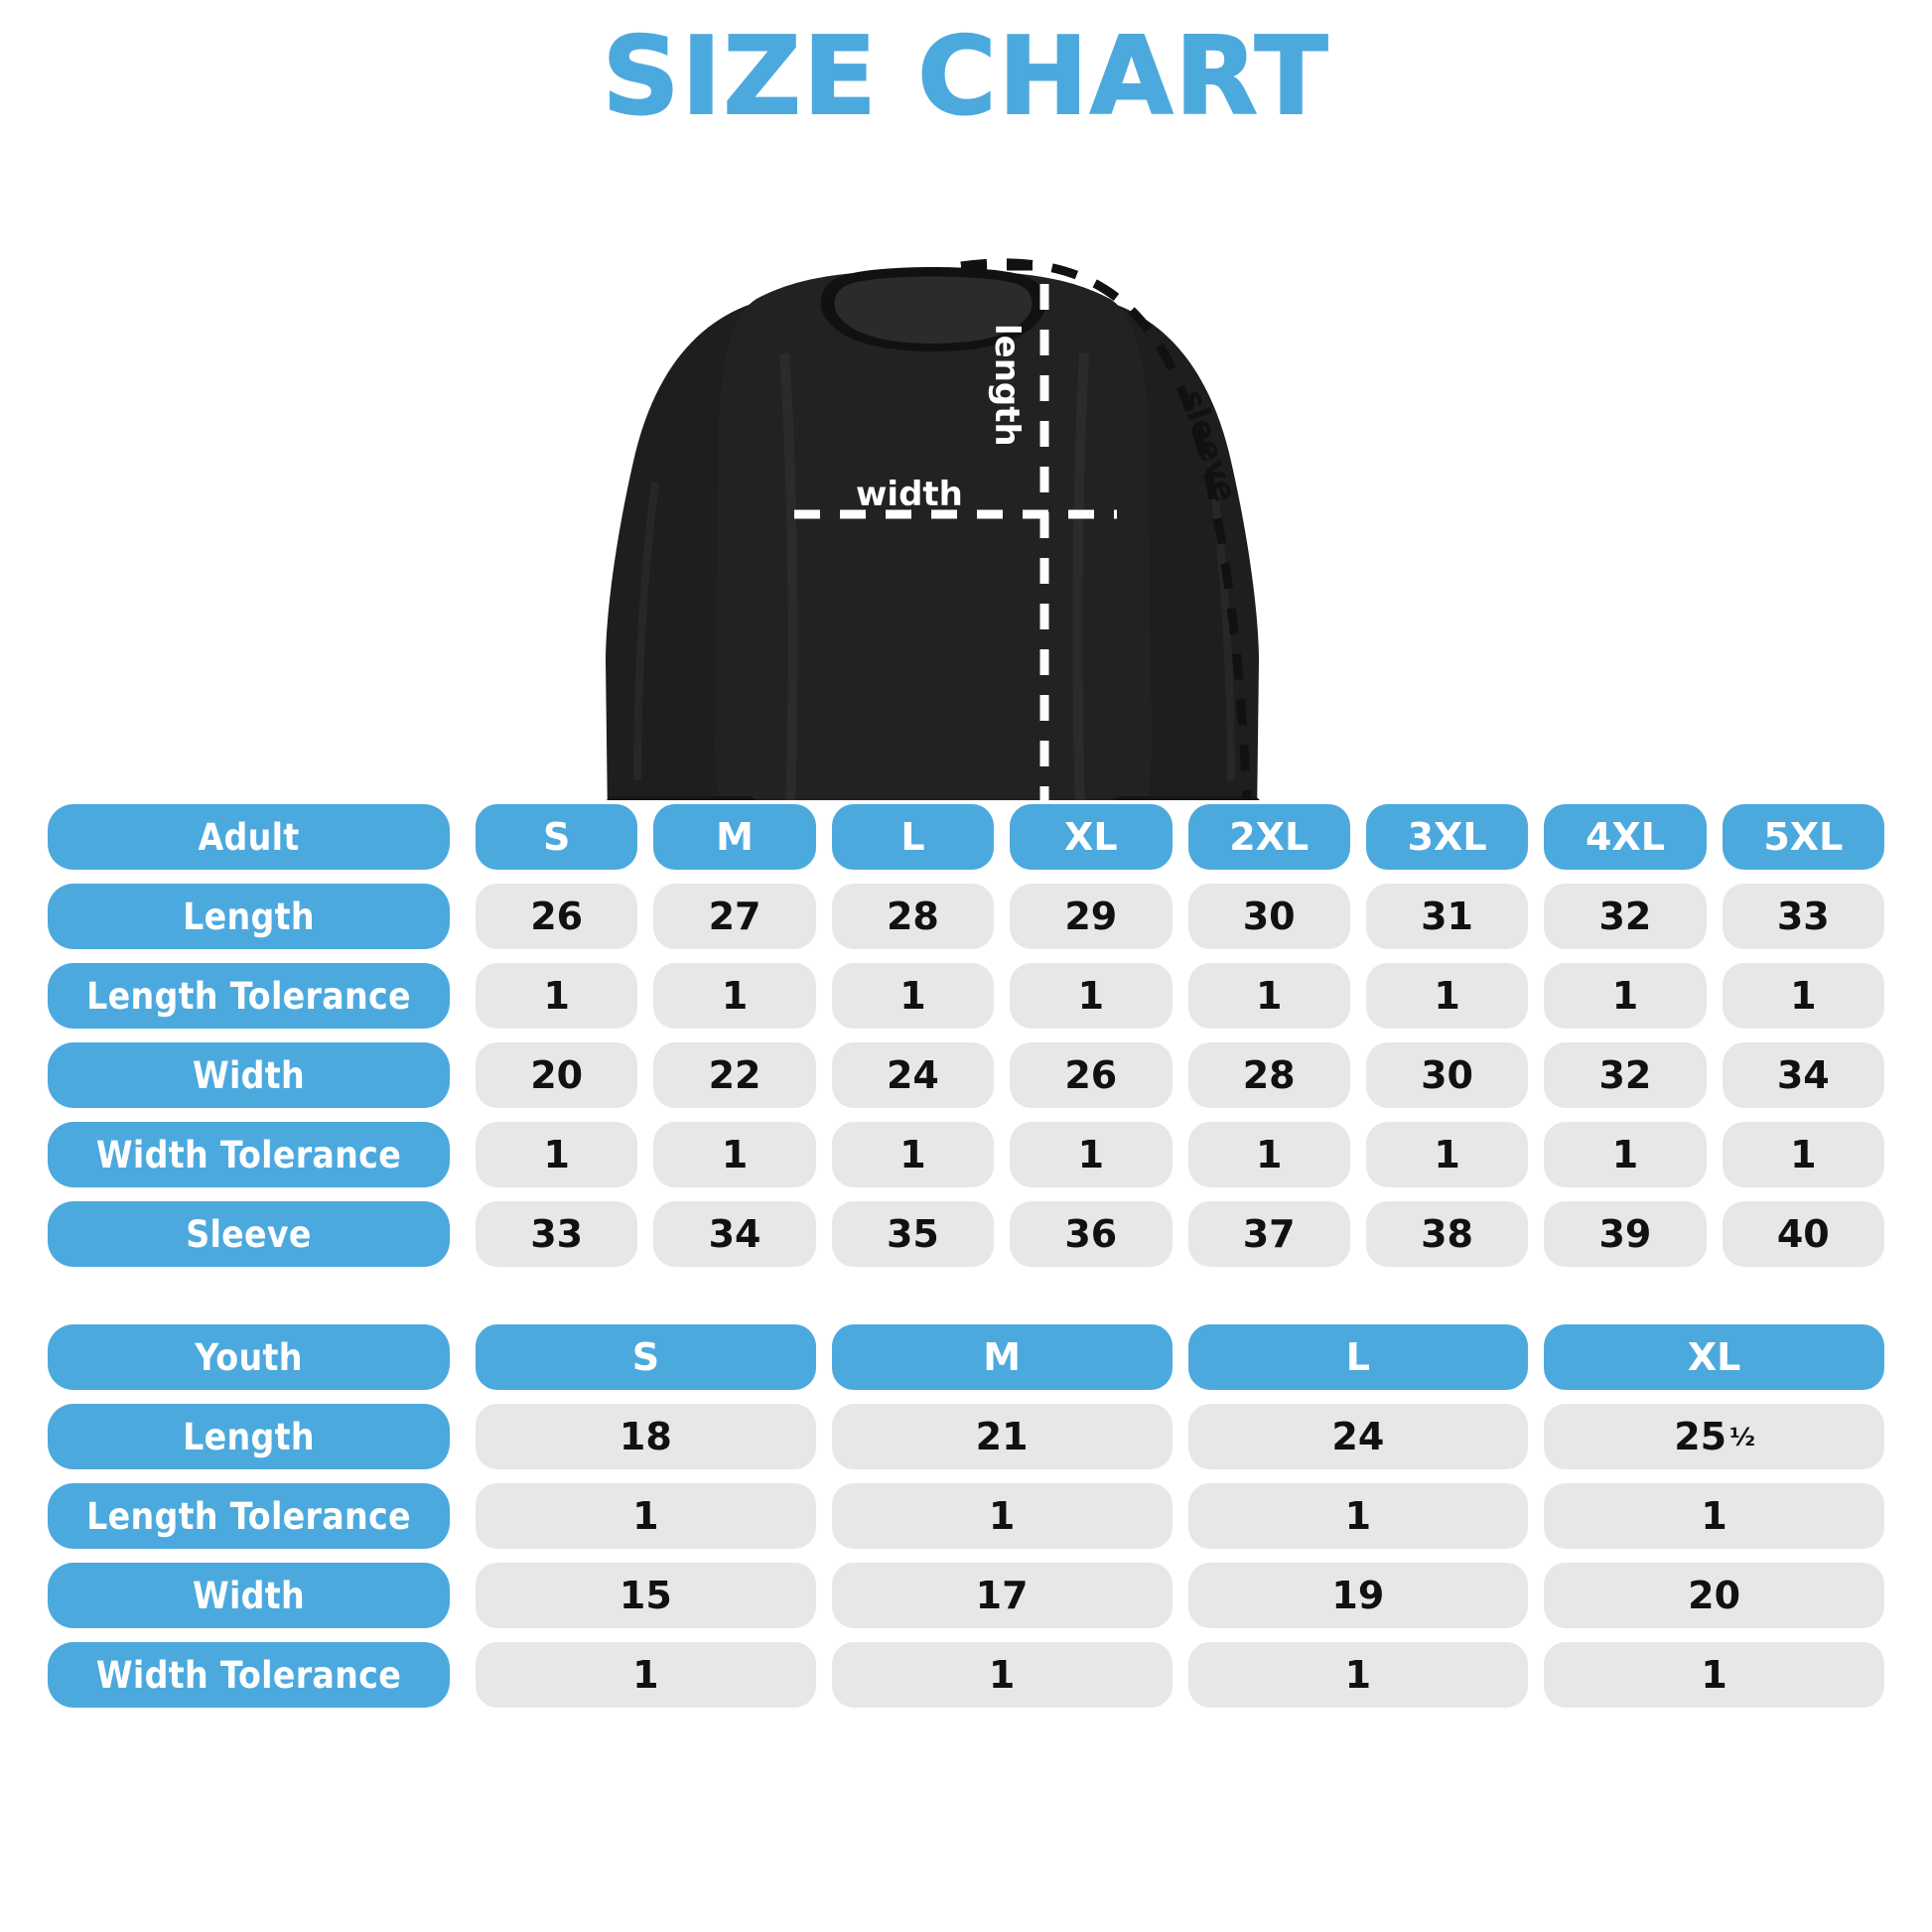 The height and width of the screenshot is (1932, 1932). I want to click on table-row: Width 20 22 24 26 28 30 32 34, so click(966, 1075).